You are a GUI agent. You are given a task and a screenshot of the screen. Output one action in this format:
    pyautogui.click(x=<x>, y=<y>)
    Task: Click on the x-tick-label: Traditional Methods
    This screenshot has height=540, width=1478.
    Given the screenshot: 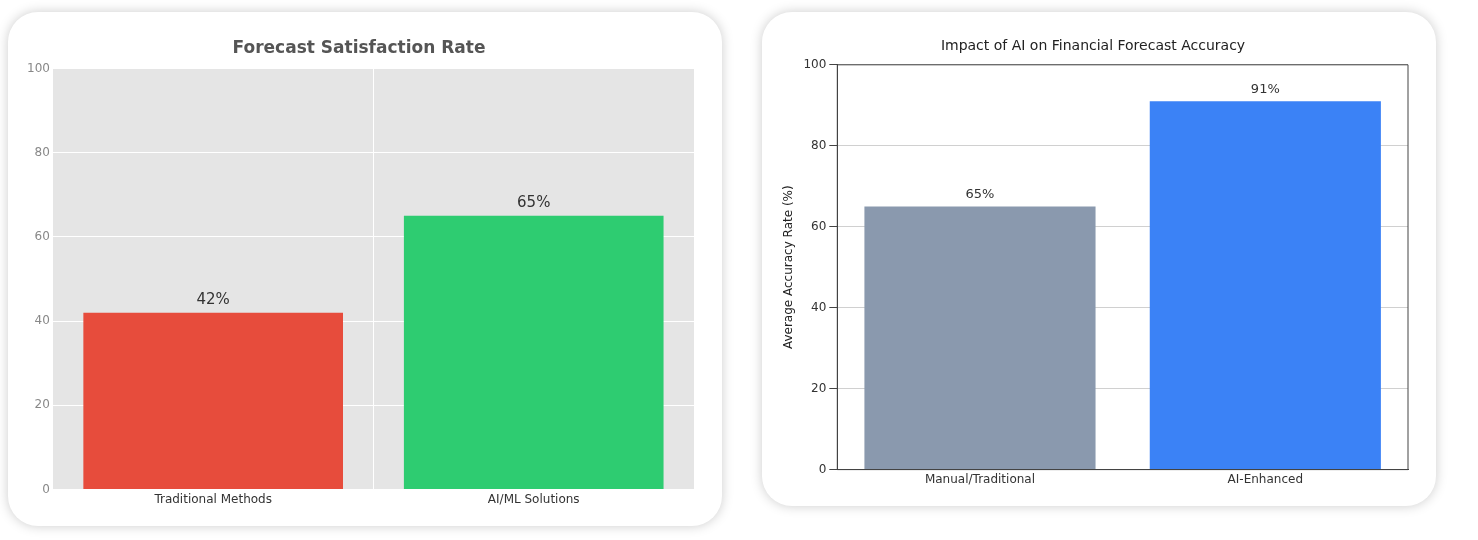 What is the action you would take?
    pyautogui.click(x=212, y=498)
    